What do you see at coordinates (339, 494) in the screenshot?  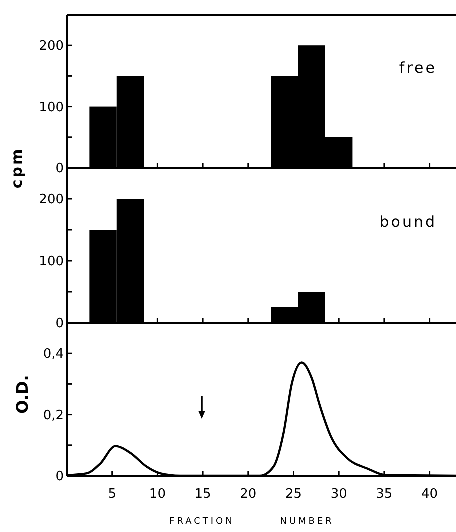 I see `x-tick-label: 30` at bounding box center [339, 494].